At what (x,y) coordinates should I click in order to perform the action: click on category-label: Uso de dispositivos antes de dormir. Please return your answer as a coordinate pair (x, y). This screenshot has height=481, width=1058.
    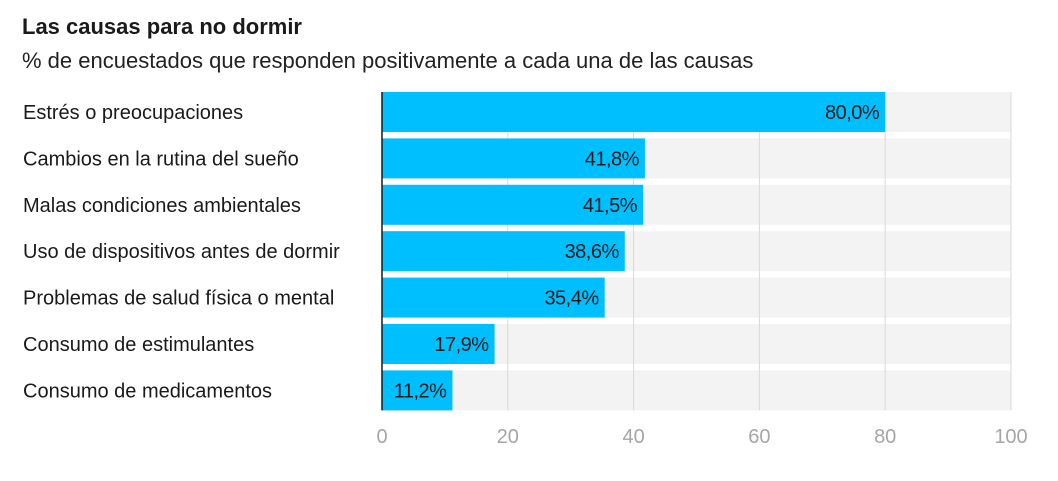
    Looking at the image, I should click on (181, 252).